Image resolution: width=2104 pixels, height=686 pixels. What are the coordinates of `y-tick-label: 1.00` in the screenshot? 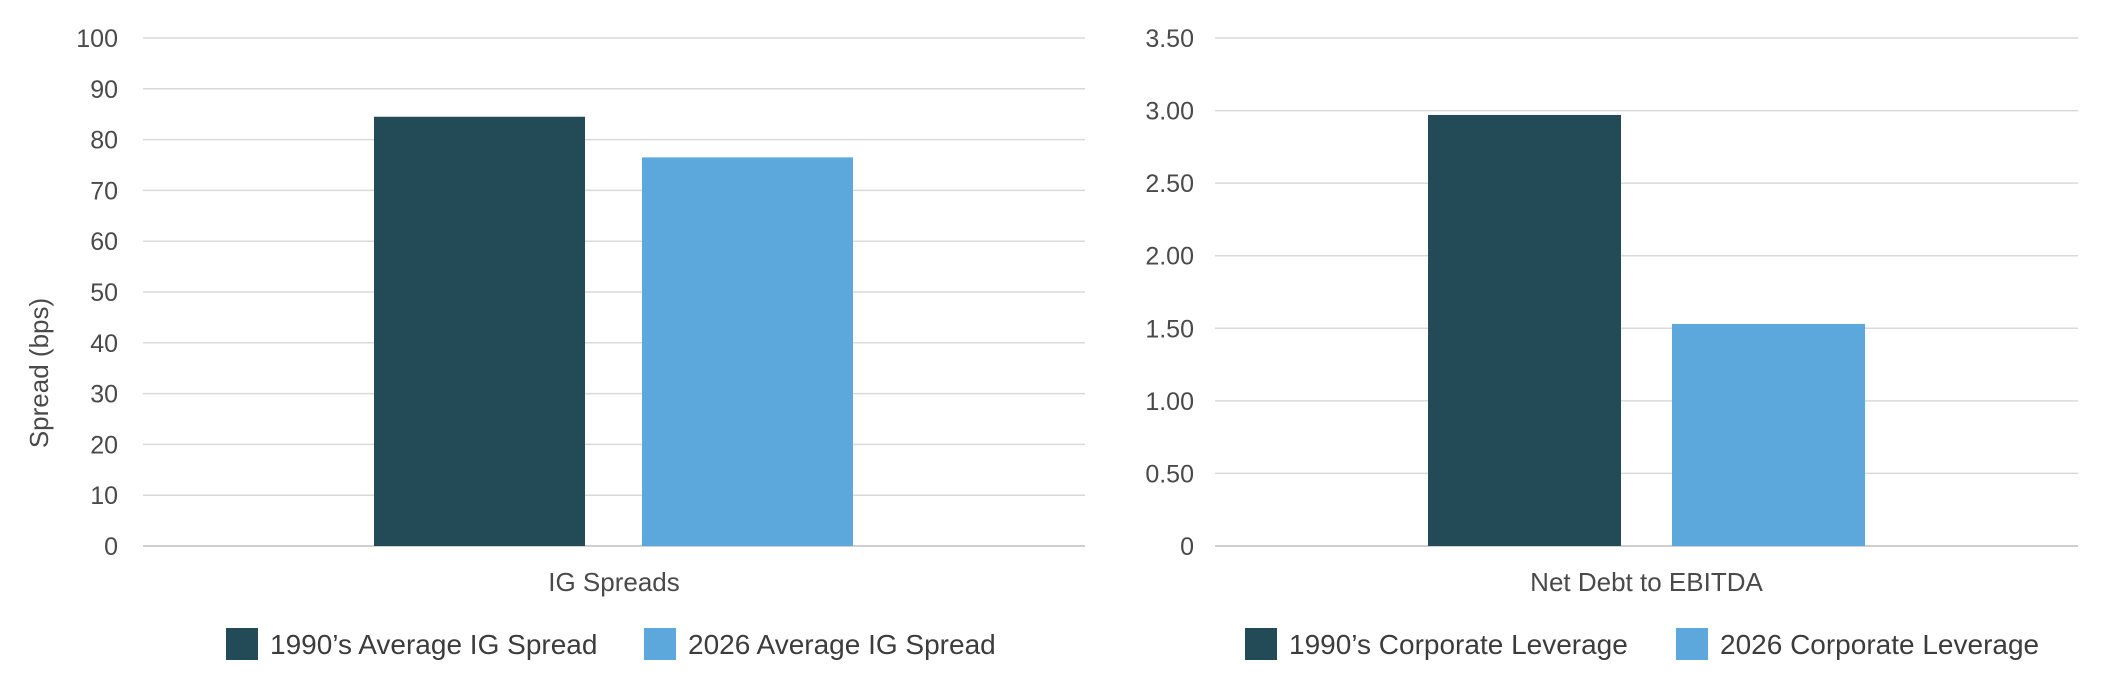 It's located at (1169, 402).